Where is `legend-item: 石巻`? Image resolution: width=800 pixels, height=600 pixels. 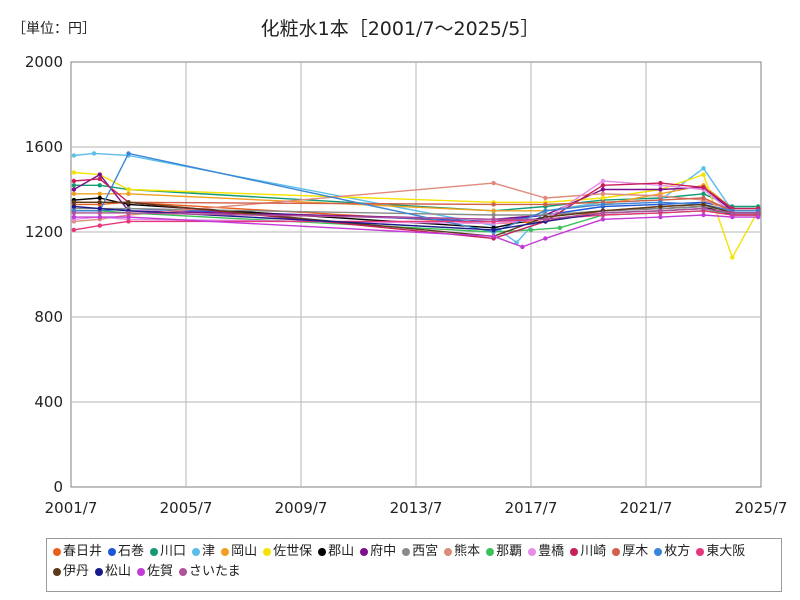 legend-item: 石巻 is located at coordinates (126, 552).